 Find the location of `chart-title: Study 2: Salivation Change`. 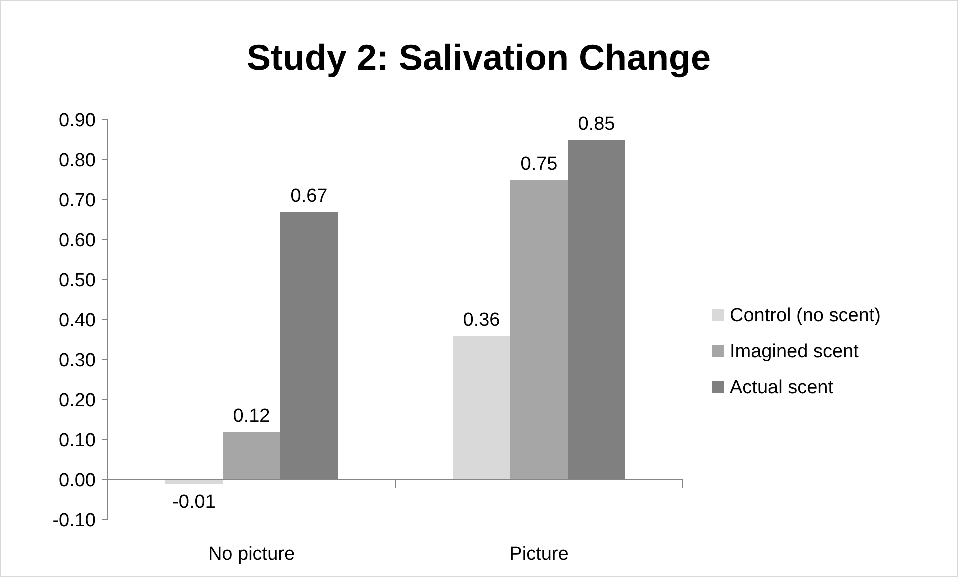

chart-title: Study 2: Salivation Change is located at coordinates (479, 57).